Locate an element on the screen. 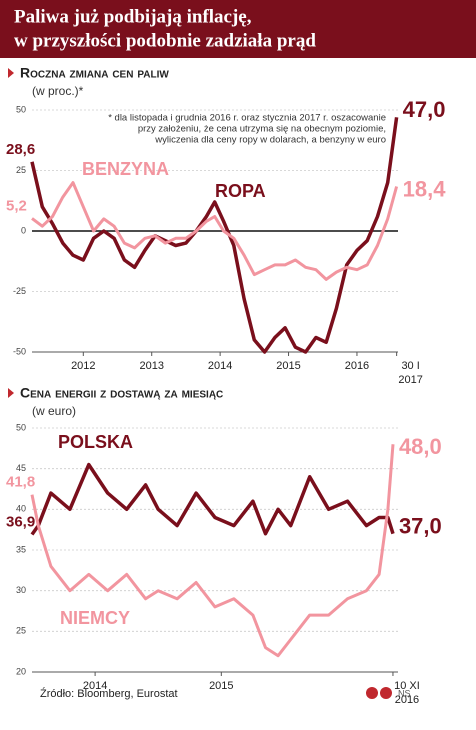  x-tick-label: 2013 is located at coordinates (151, 366).